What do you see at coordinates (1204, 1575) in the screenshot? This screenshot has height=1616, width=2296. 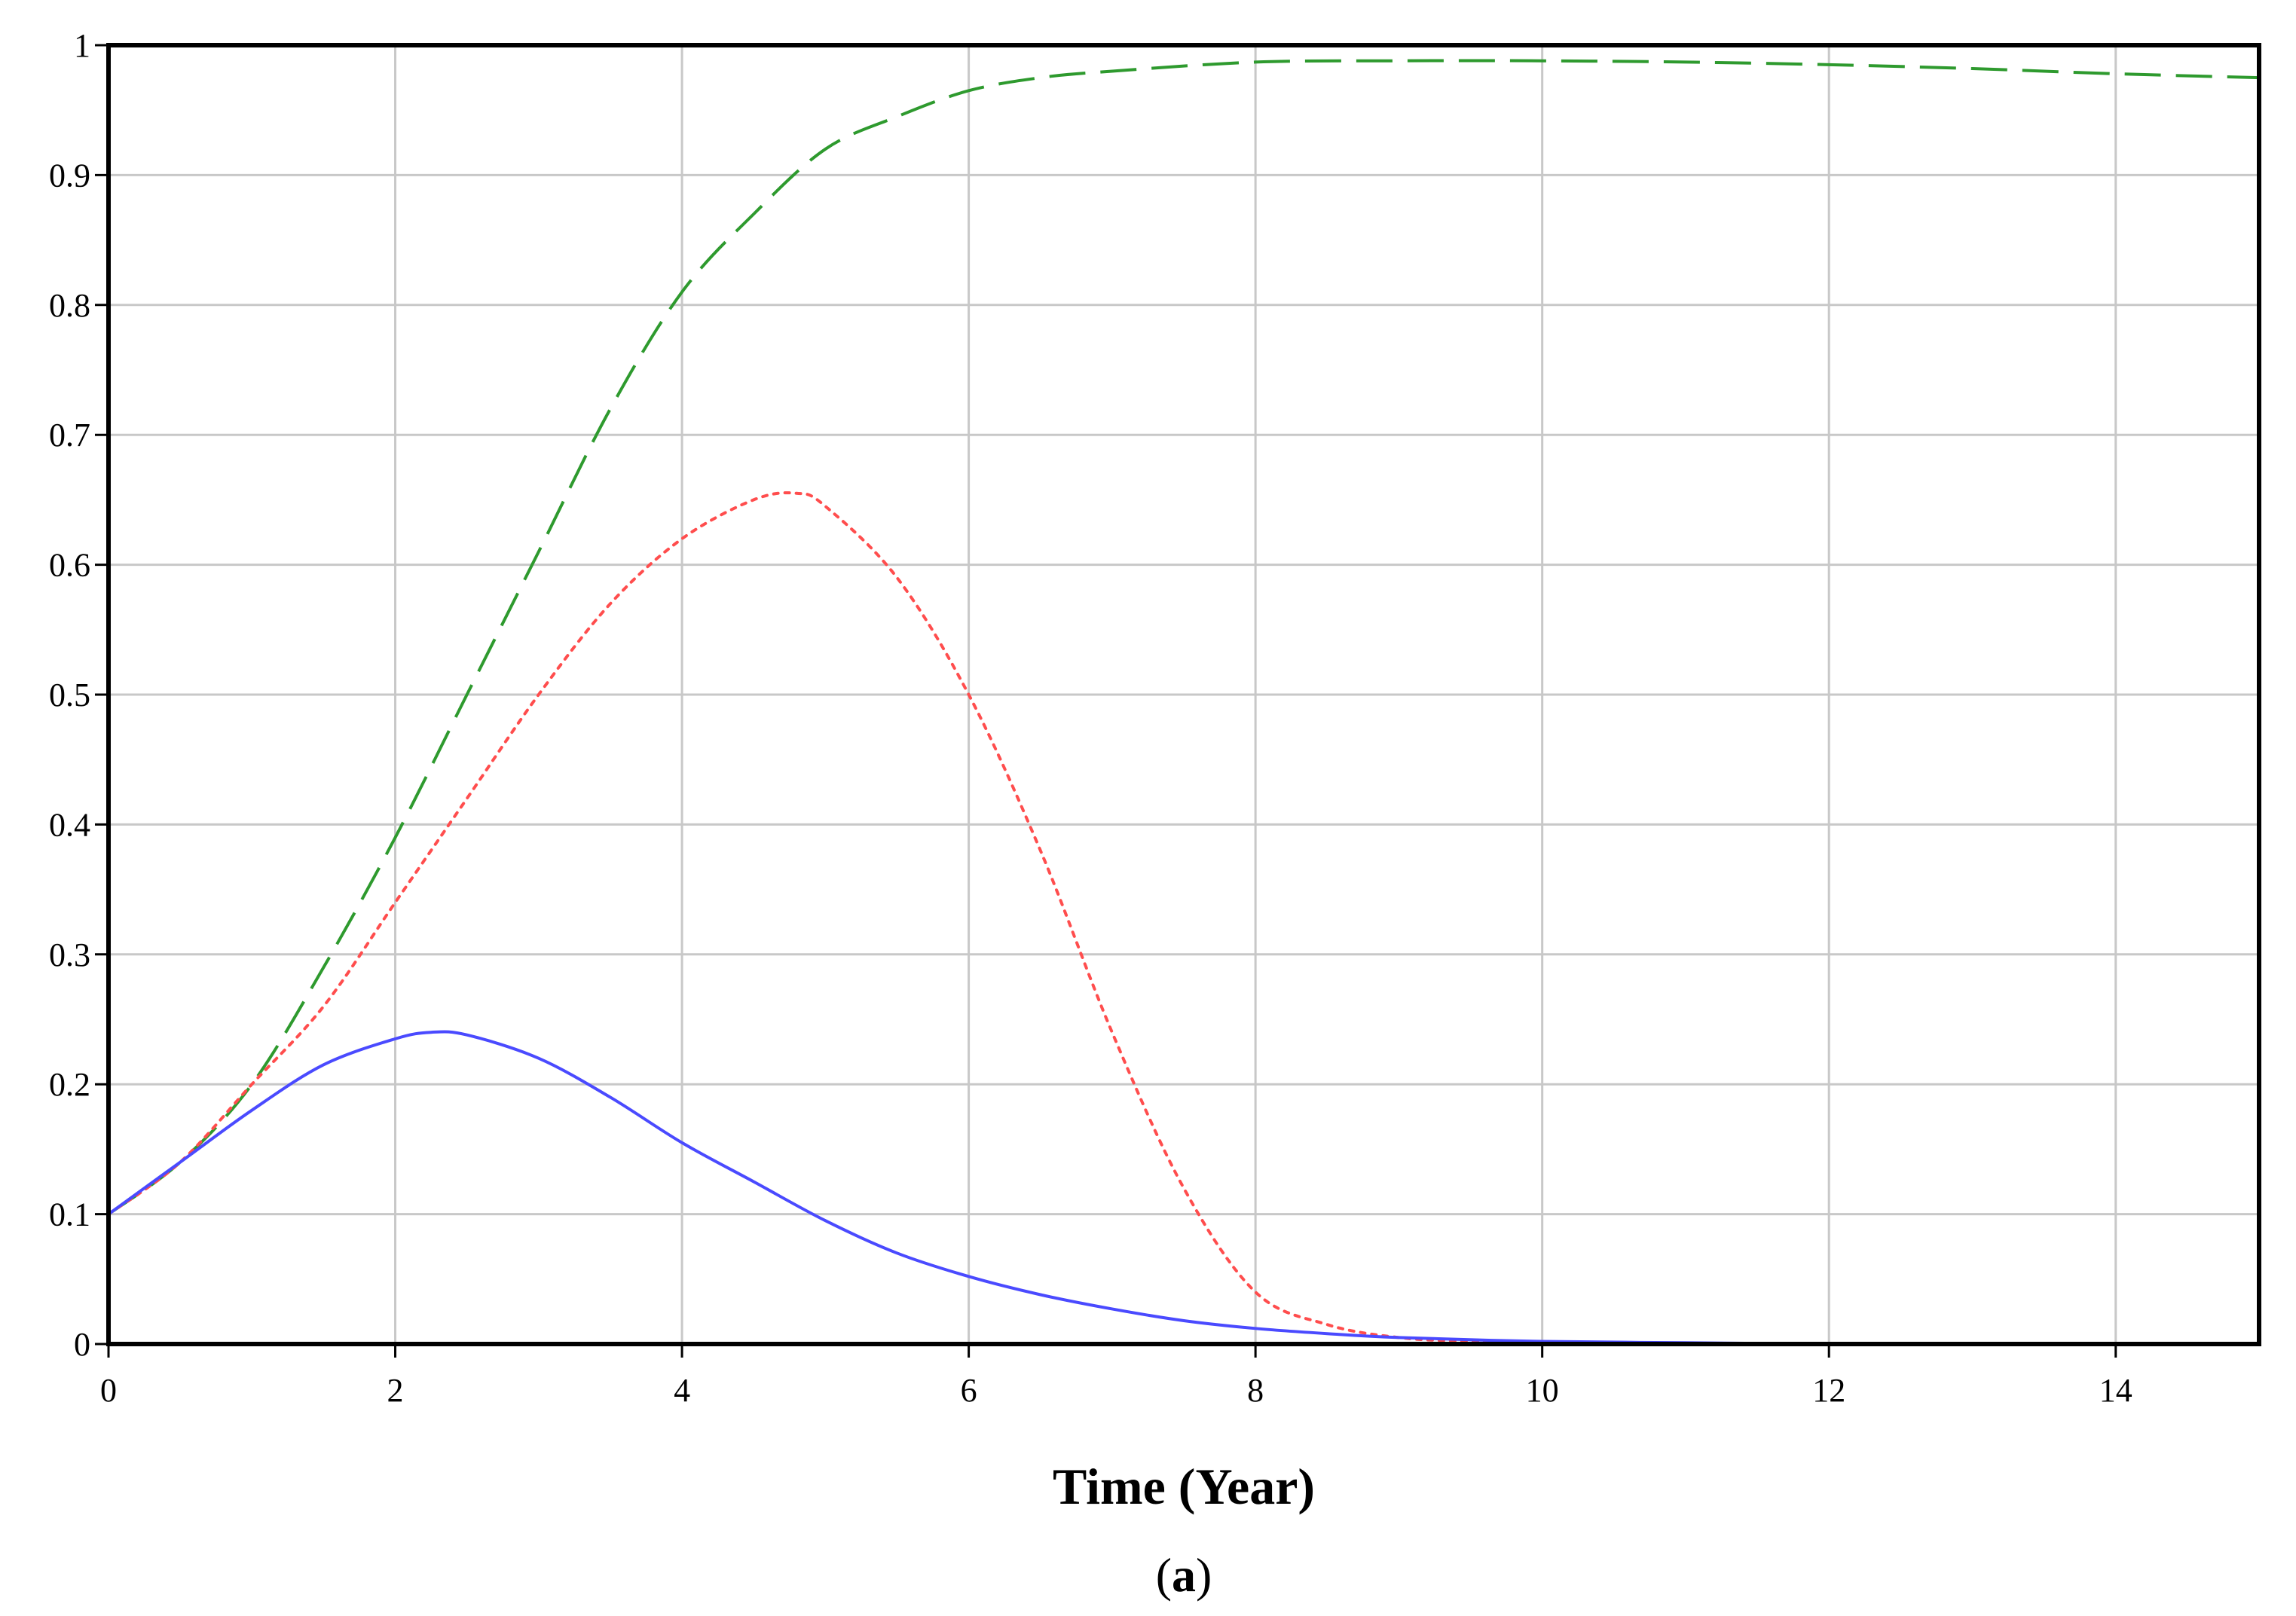 I see `panel-label-close: )` at bounding box center [1204, 1575].